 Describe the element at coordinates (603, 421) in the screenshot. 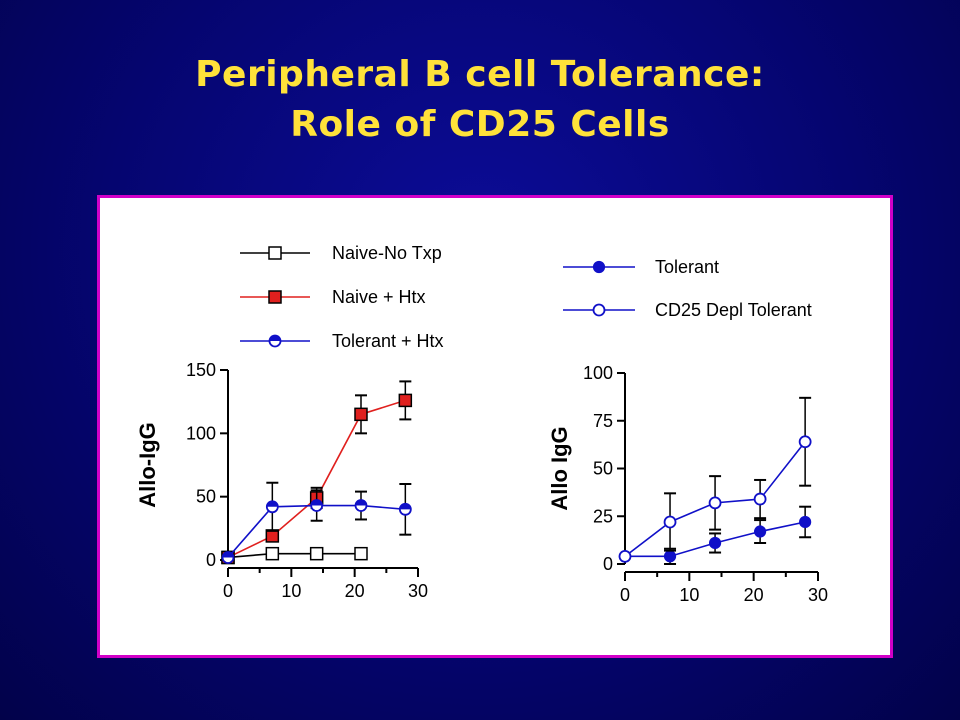

I see `chart2-y-tick-label: 75` at that location.